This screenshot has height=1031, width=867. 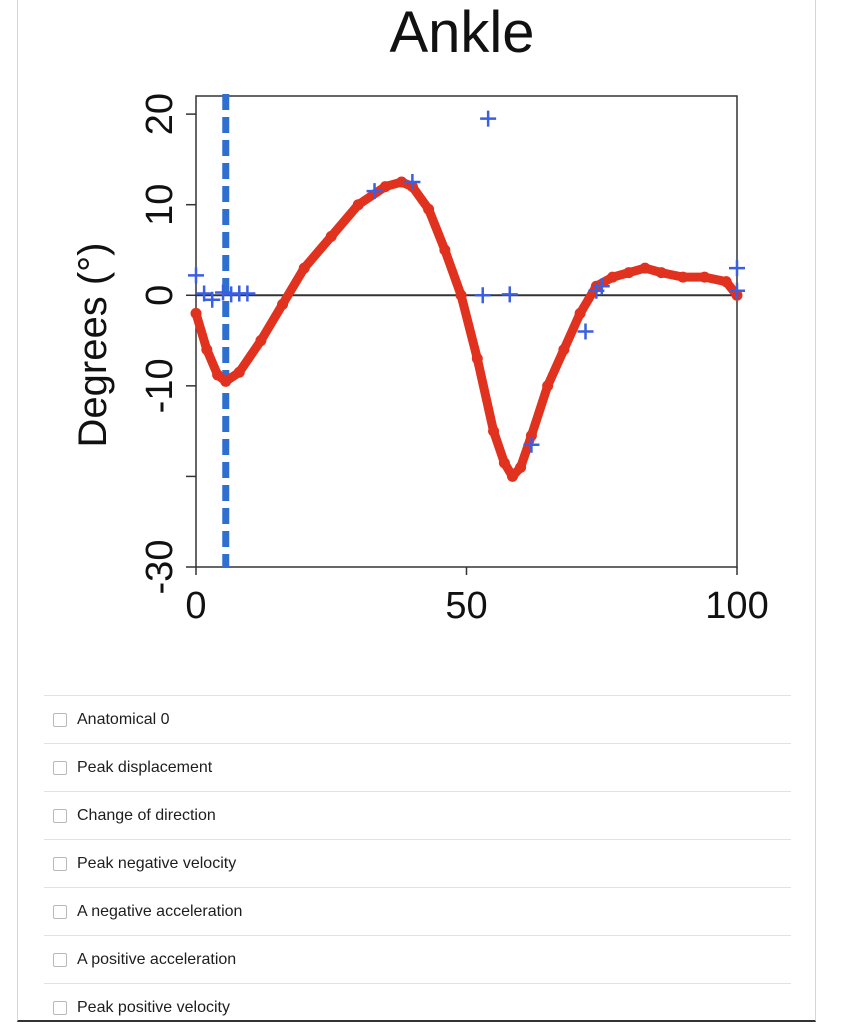 What do you see at coordinates (195, 606) in the screenshot?
I see `x-tick-label: 0` at bounding box center [195, 606].